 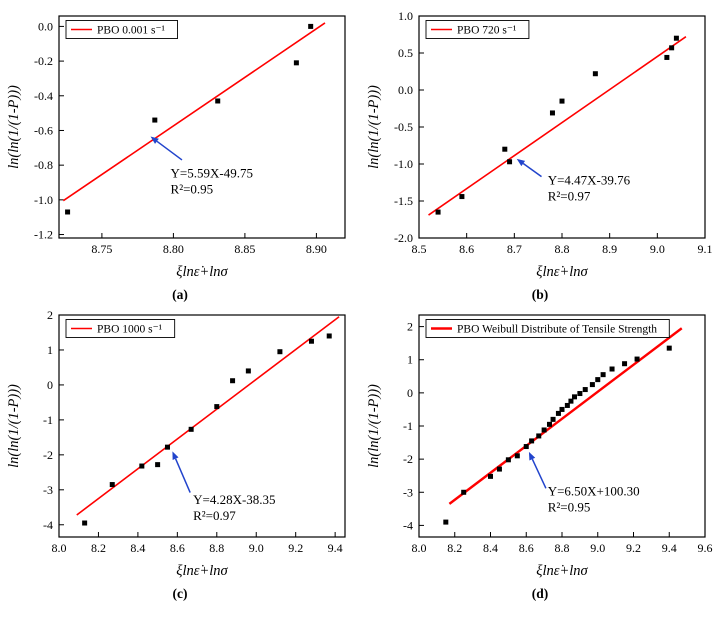 What do you see at coordinates (487, 31) in the screenshot?
I see `legend-label: PBO 720 s⁻¹` at bounding box center [487, 31].